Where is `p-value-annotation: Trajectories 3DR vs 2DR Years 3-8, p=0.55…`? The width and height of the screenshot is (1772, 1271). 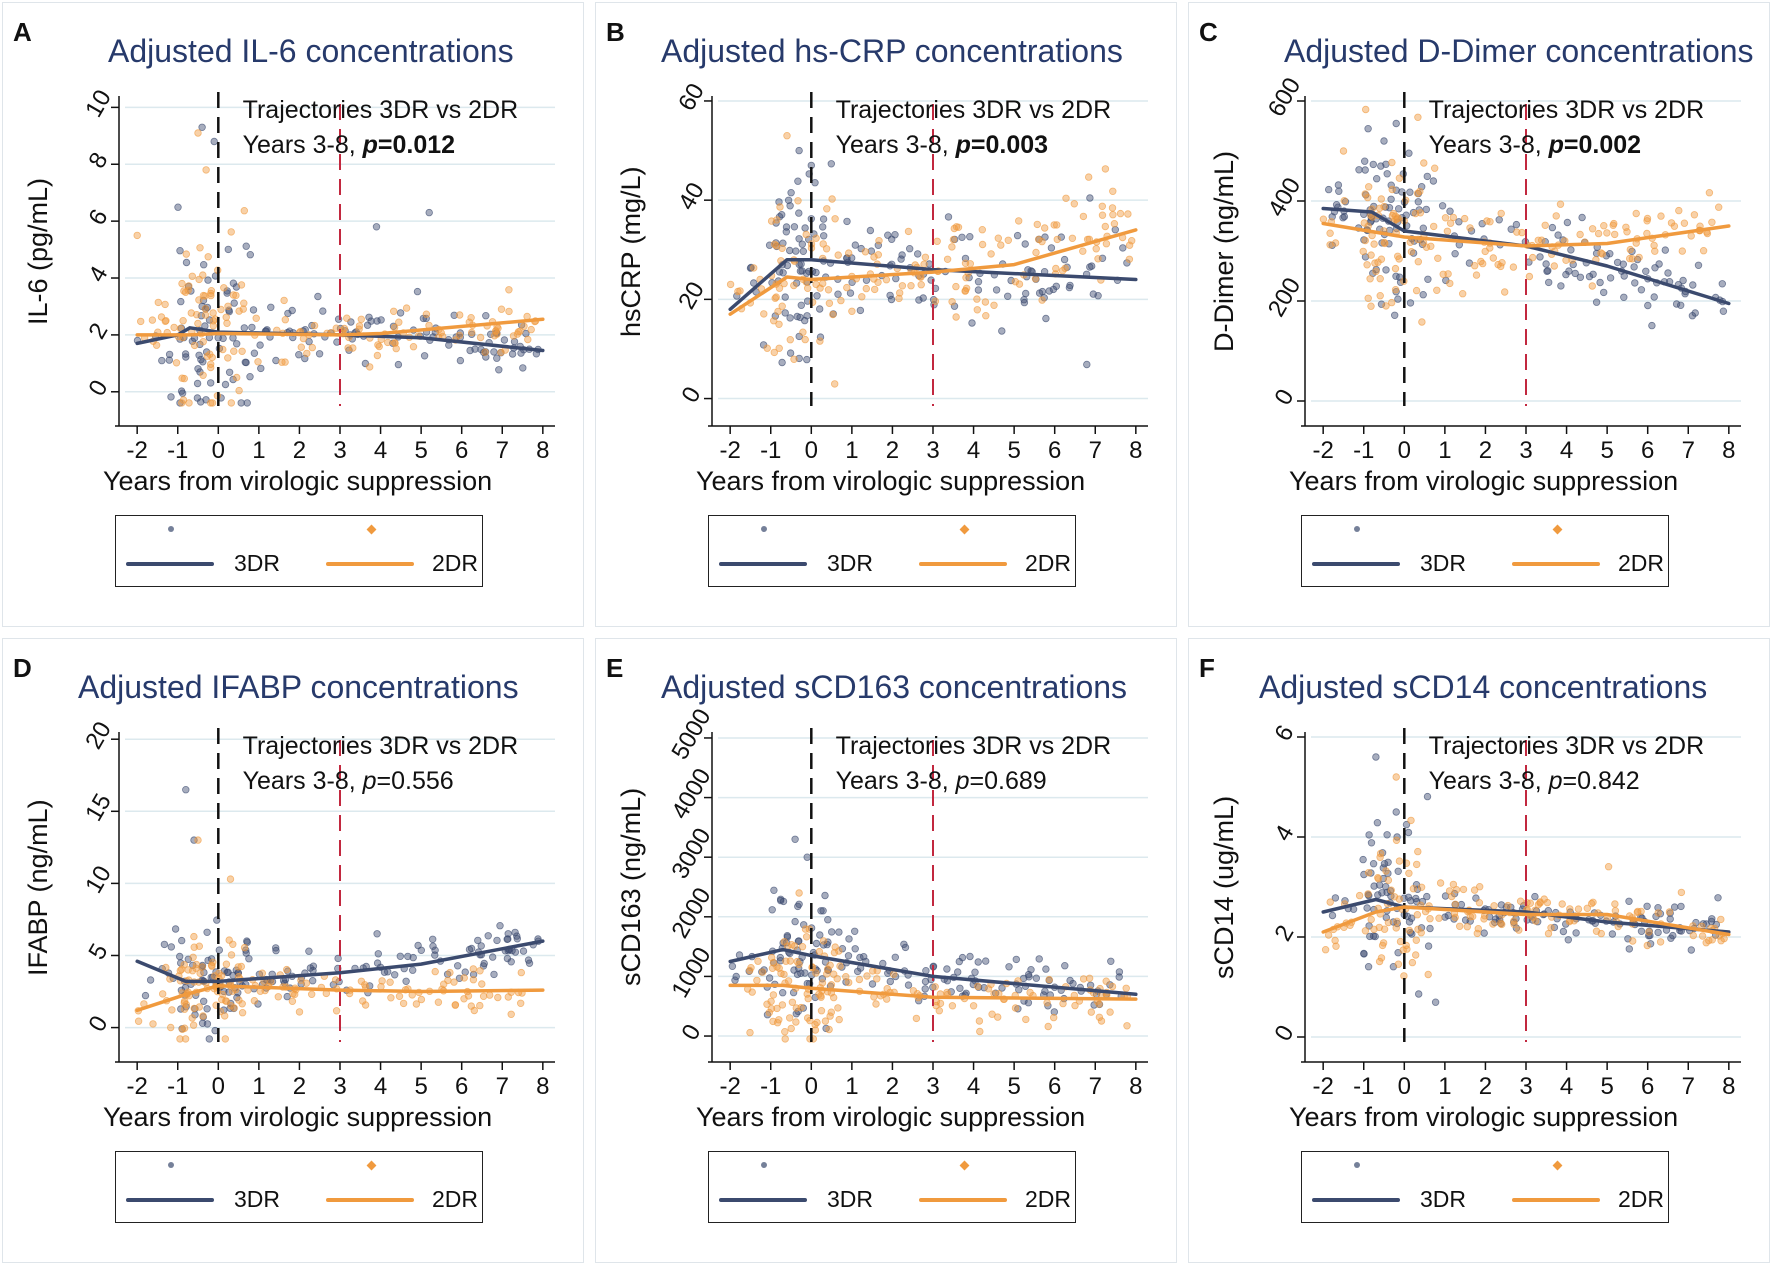 p-value-annotation: Trajectories 3DR vs 2DR Years 3-8, p=0.55… is located at coordinates (381, 764).